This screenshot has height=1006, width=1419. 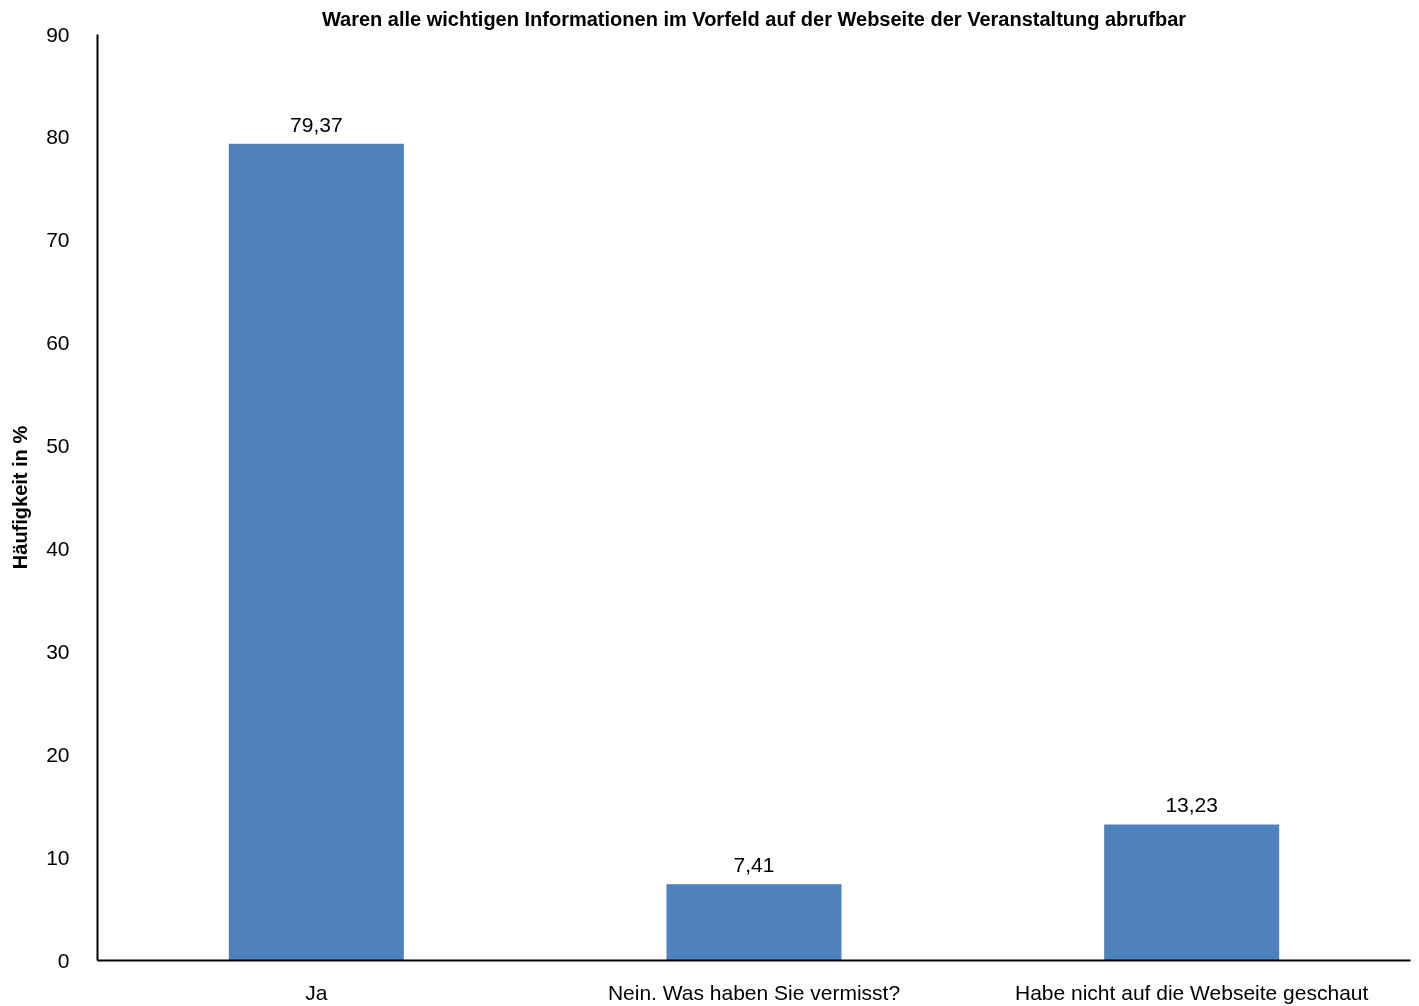 What do you see at coordinates (20, 497) in the screenshot?
I see `y-axis-title: Häufigkeit in %` at bounding box center [20, 497].